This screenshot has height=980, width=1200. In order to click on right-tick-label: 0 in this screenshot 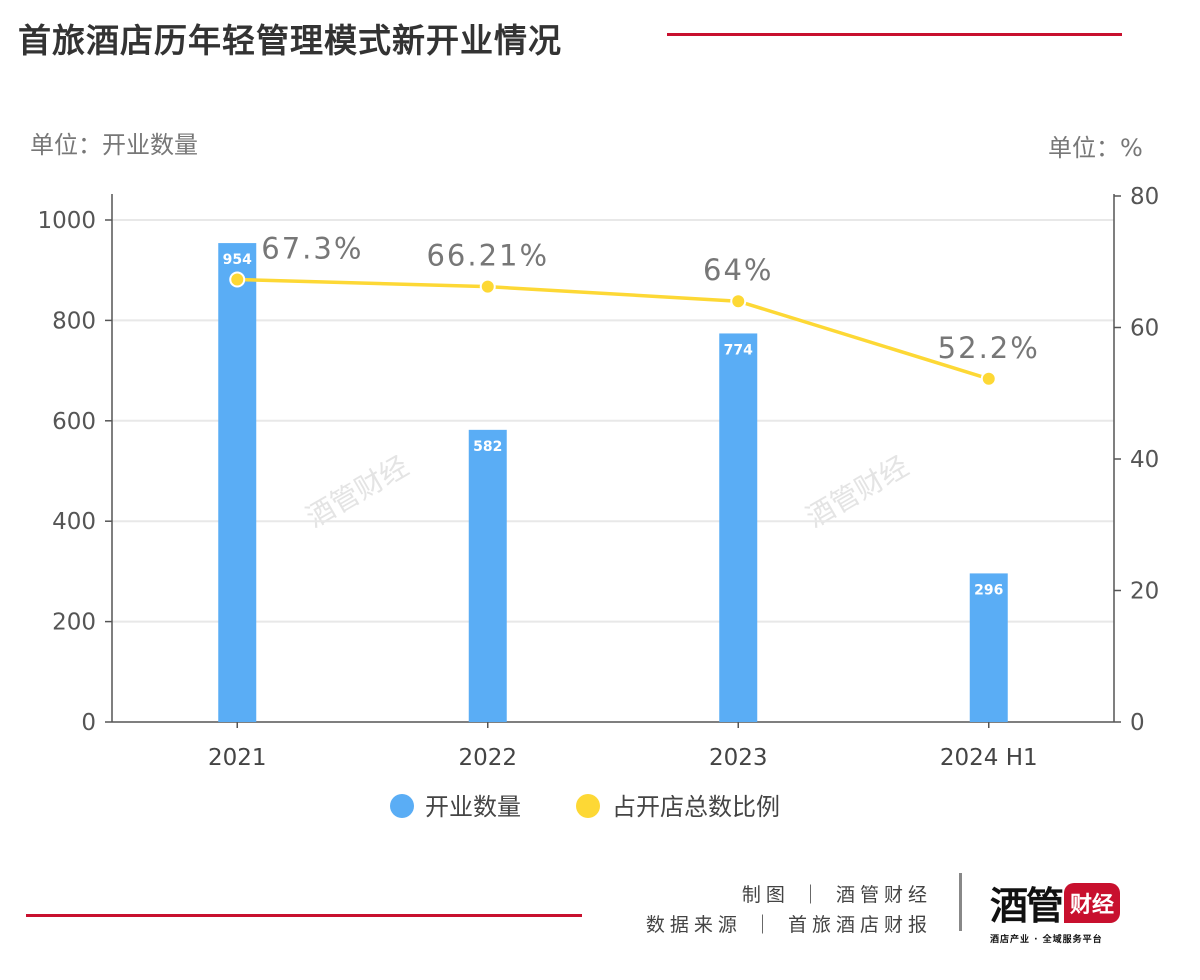, I will do `click(1137, 723)`.